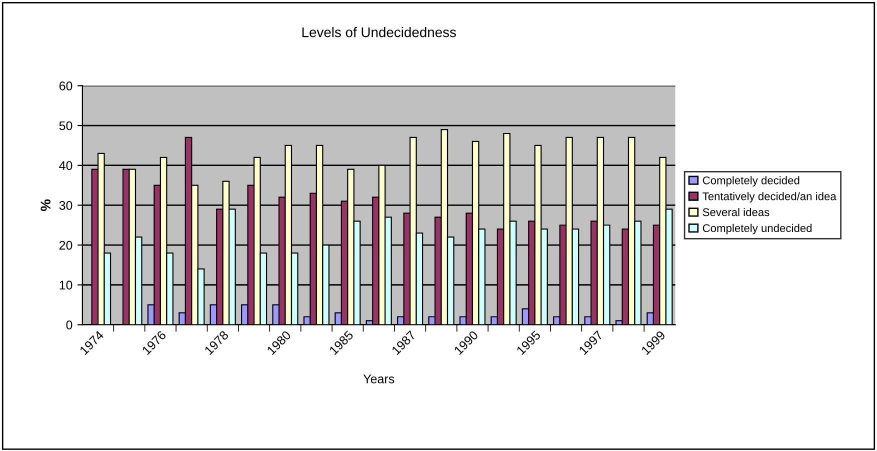 The image size is (877, 451). What do you see at coordinates (66, 285) in the screenshot?
I see `y-tick-label: 10` at bounding box center [66, 285].